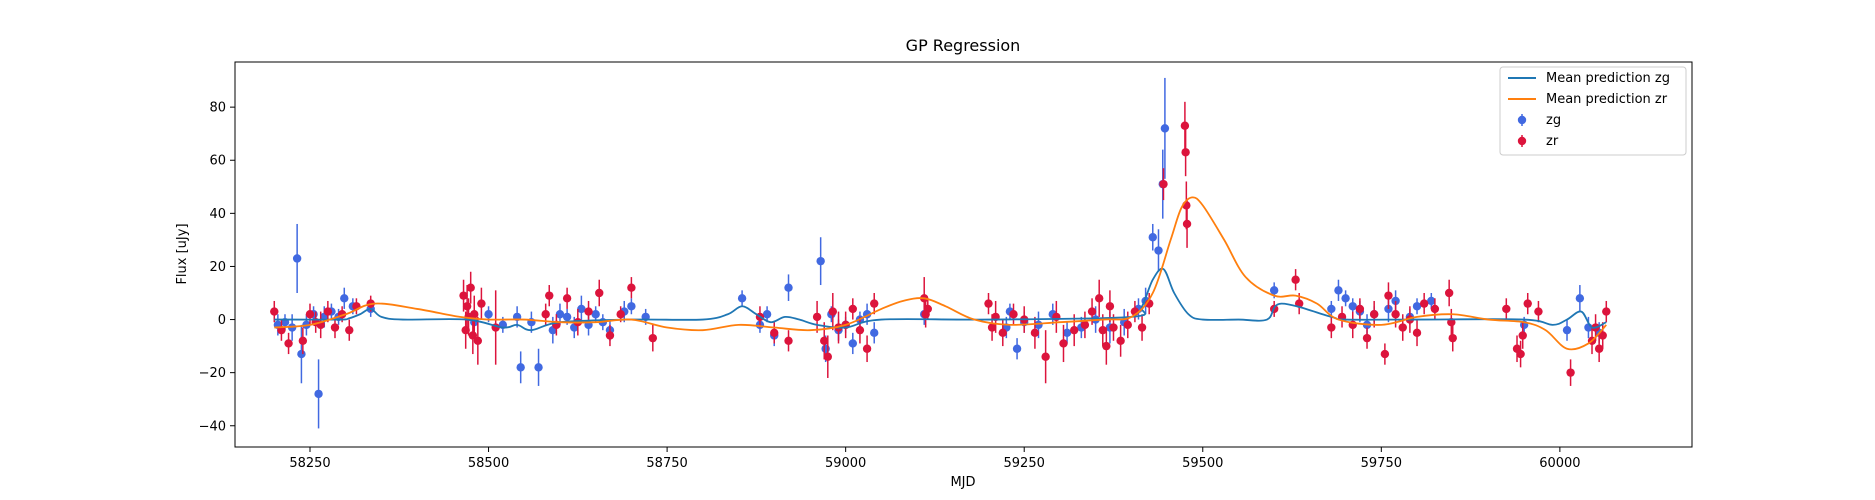 The height and width of the screenshot is (500, 1875). I want to click on legend-label-zg: zg, so click(1553, 120).